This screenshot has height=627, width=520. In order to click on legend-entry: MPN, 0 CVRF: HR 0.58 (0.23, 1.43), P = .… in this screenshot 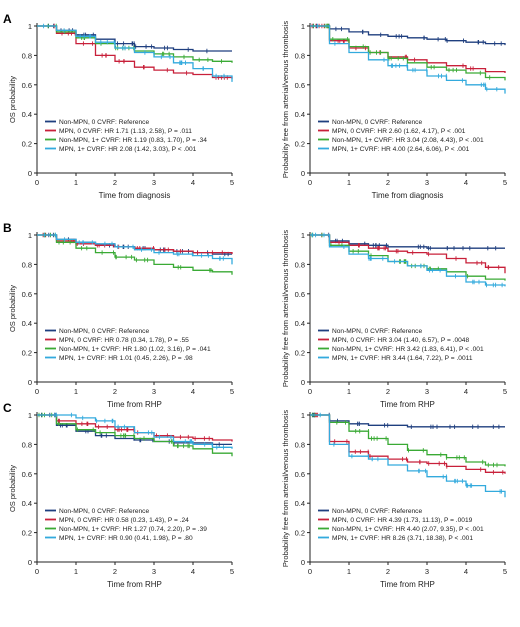, I will do `click(124, 520)`.